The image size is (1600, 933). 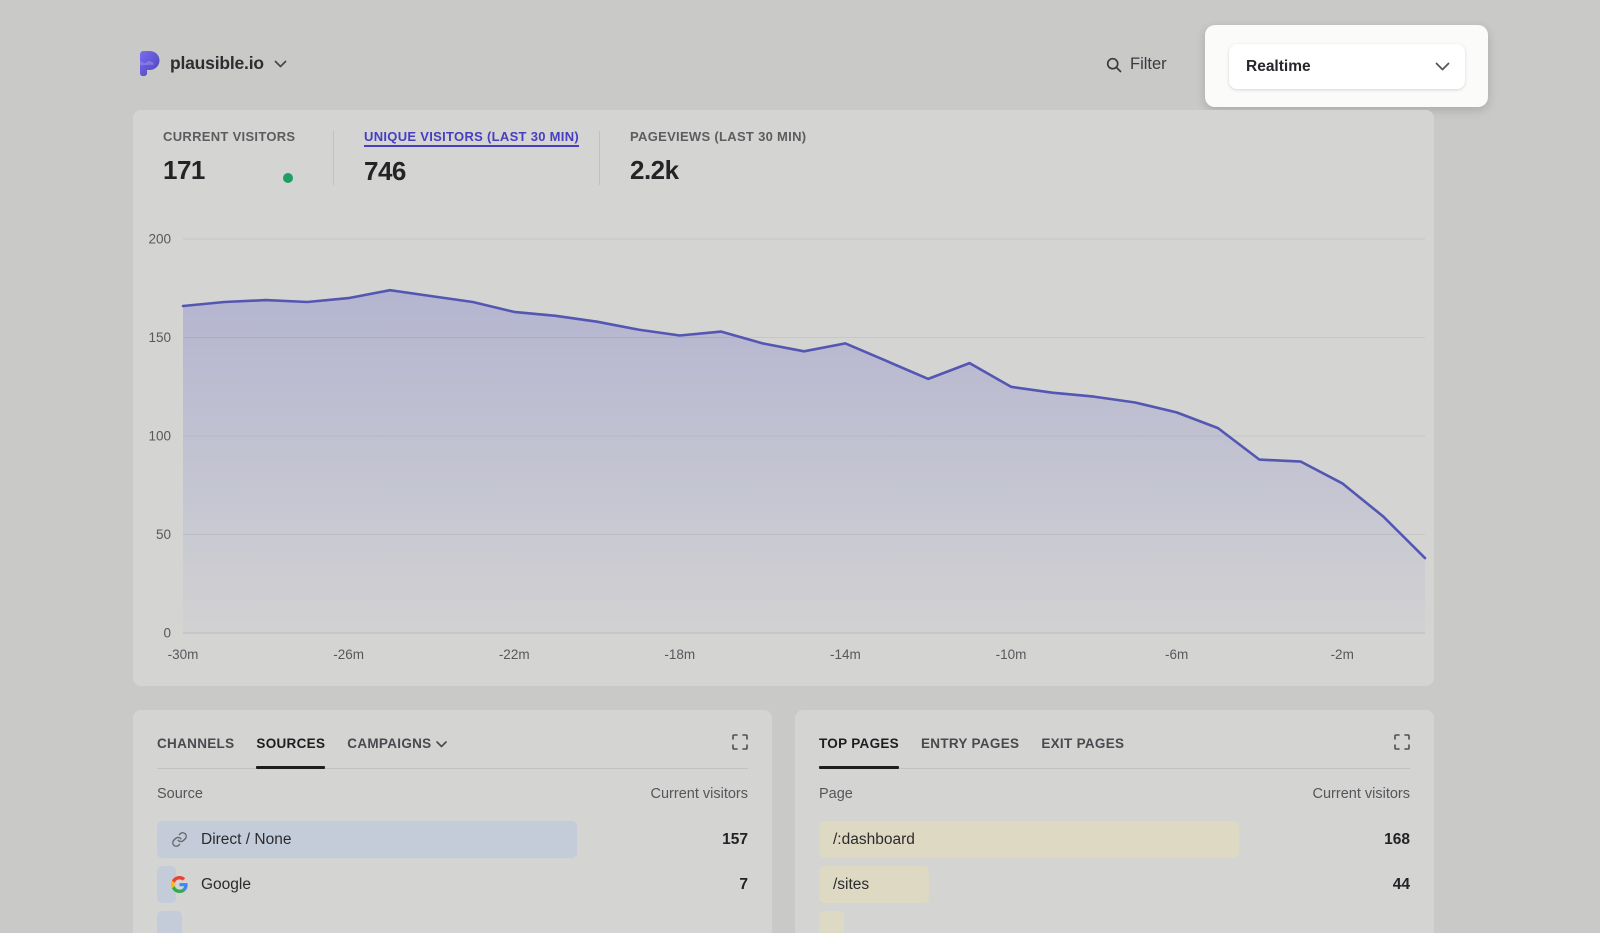 What do you see at coordinates (1011, 654) in the screenshot?
I see `x-axis-tick-label: -10m` at bounding box center [1011, 654].